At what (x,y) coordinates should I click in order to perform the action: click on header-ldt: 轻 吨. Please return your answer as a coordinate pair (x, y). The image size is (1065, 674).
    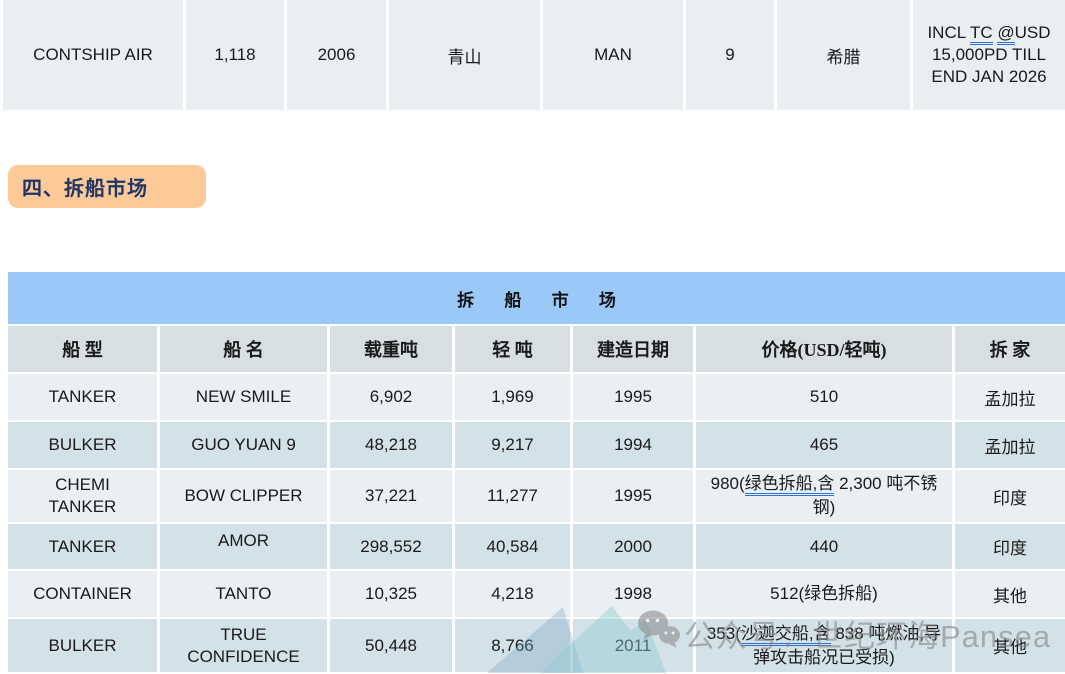
    Looking at the image, I should click on (514, 350).